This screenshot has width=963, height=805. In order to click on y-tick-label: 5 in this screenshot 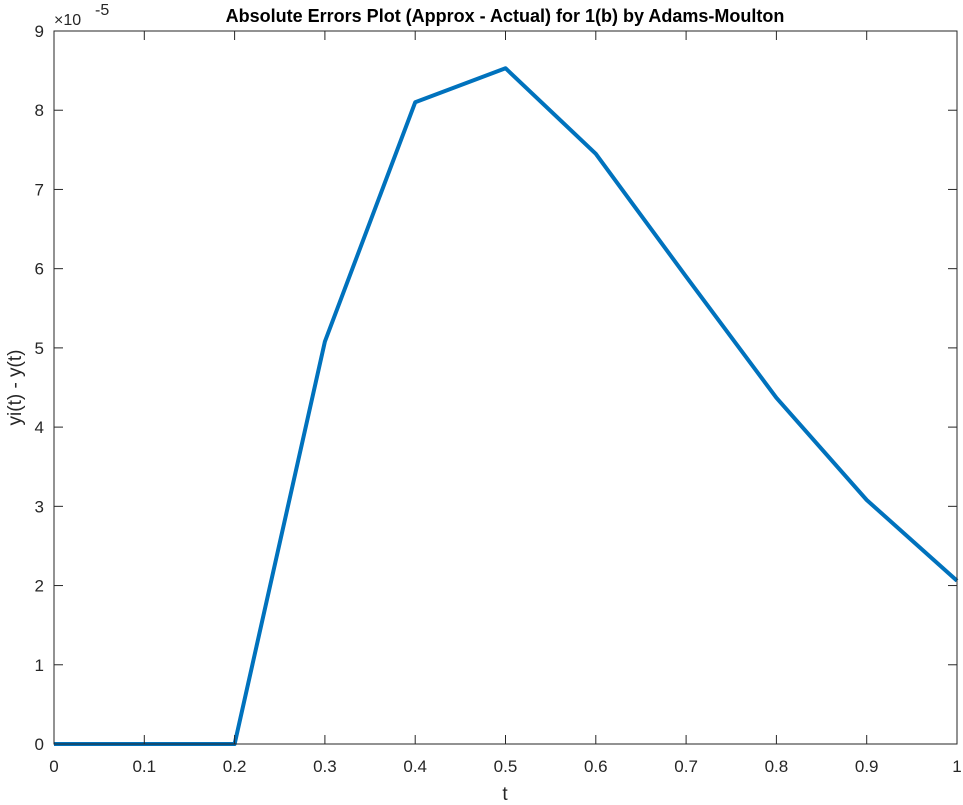, I will do `click(39, 348)`.